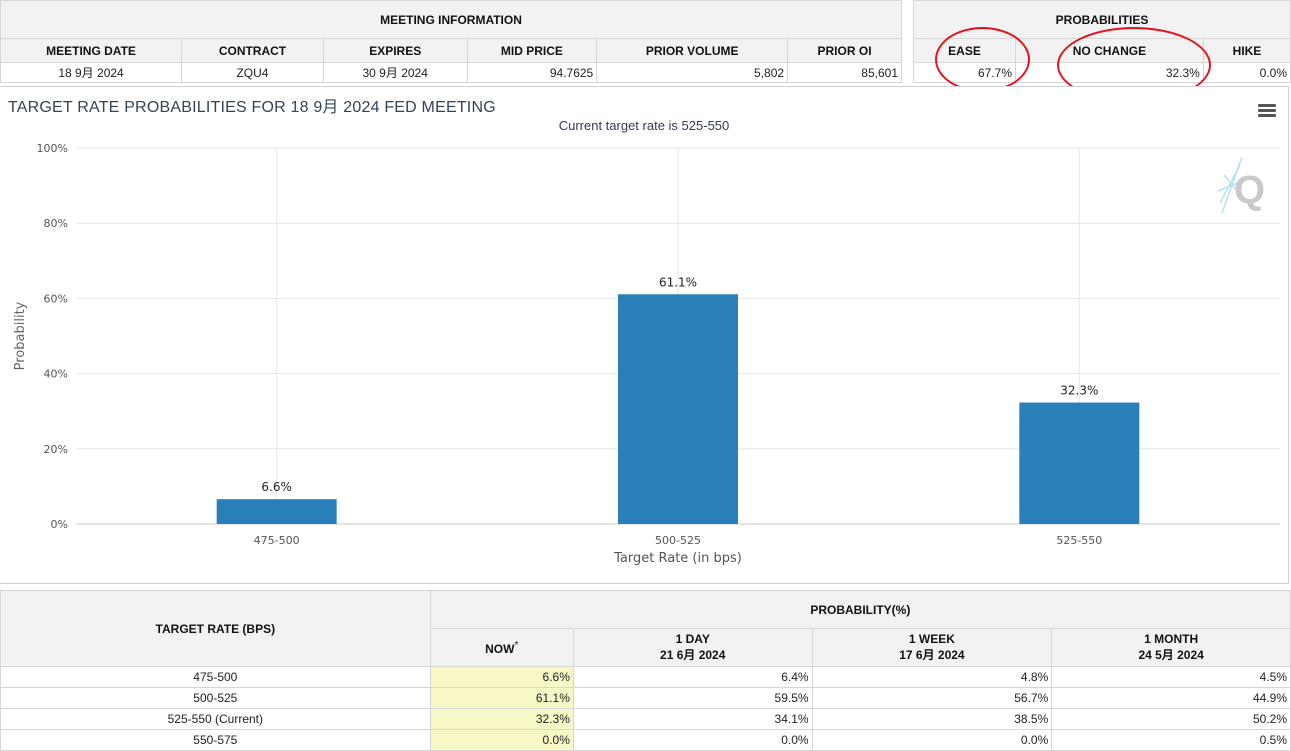 The image size is (1291, 751). Describe the element at coordinates (692, 647) in the screenshot. I see `col-1-day: 1 DAY 21 6月 2024` at that location.